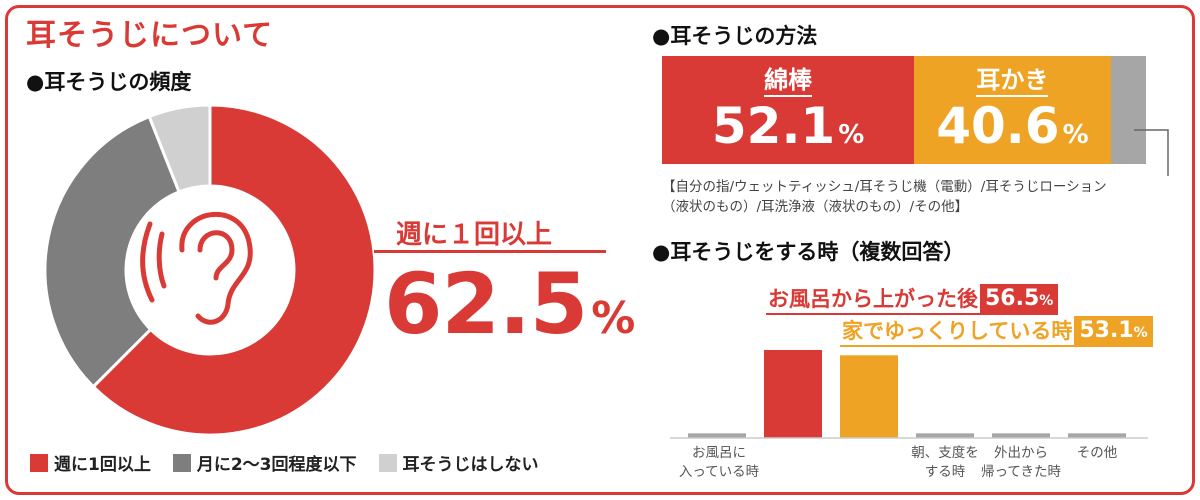  What do you see at coordinates (1012, 81) in the screenshot?
I see `segment-label: 耳かき` at bounding box center [1012, 81].